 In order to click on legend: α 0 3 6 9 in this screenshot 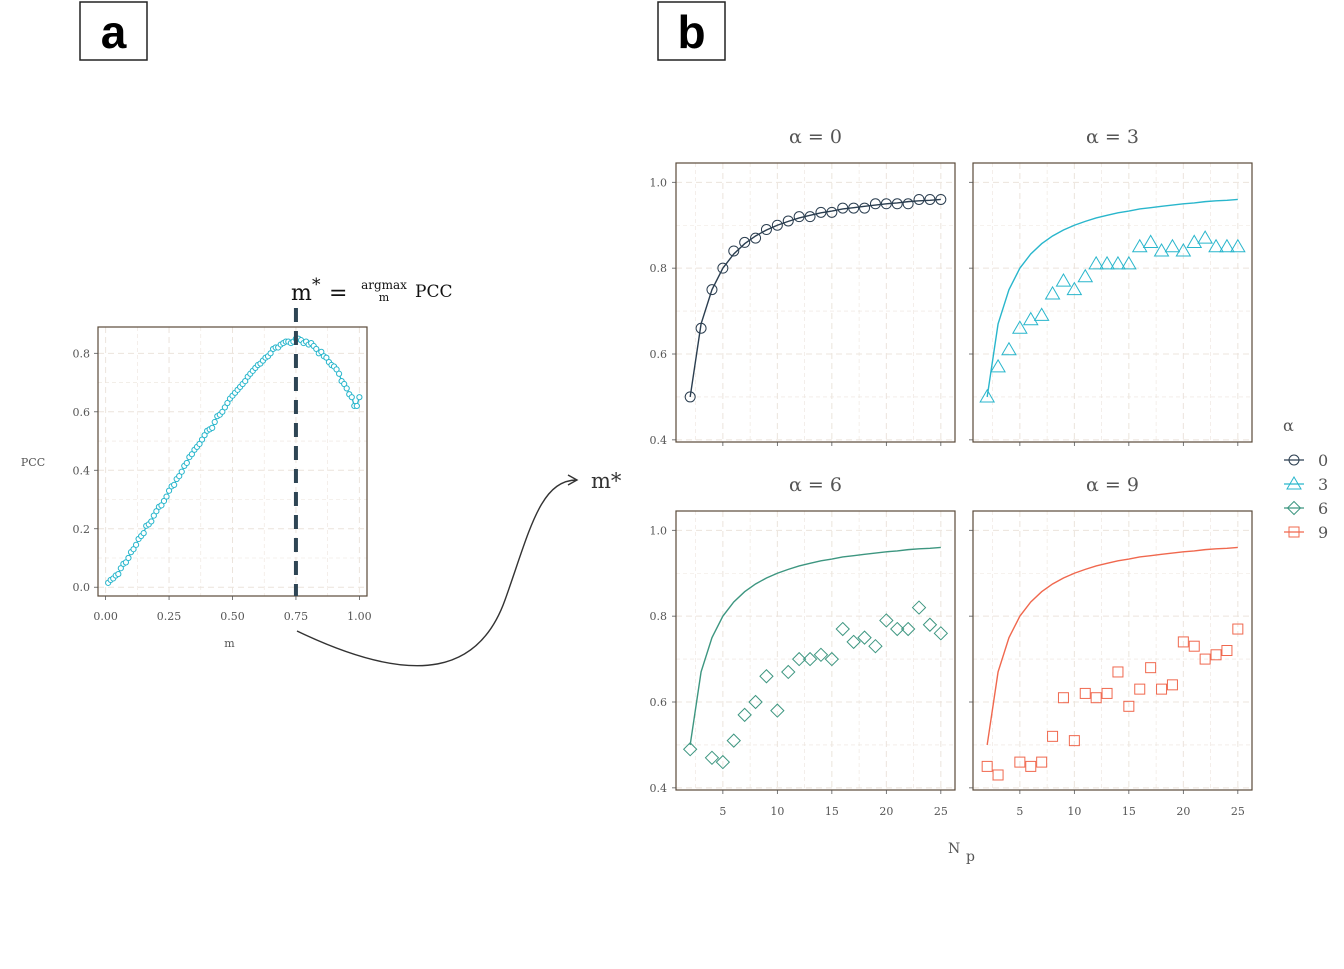, I will do `click(1305, 479)`.